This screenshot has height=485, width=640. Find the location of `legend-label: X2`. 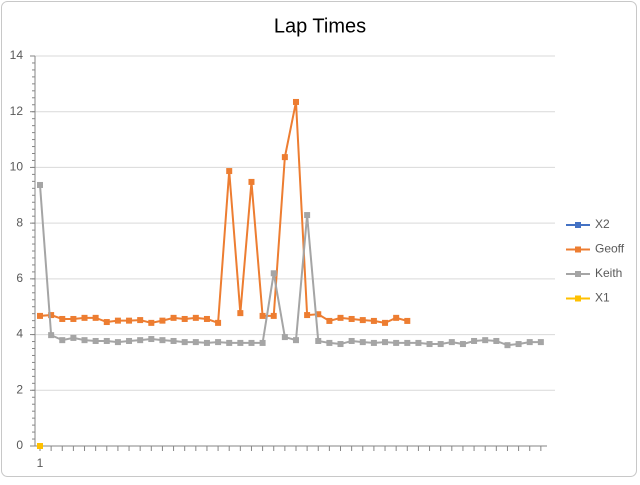

legend-label: X2 is located at coordinates (602, 224).